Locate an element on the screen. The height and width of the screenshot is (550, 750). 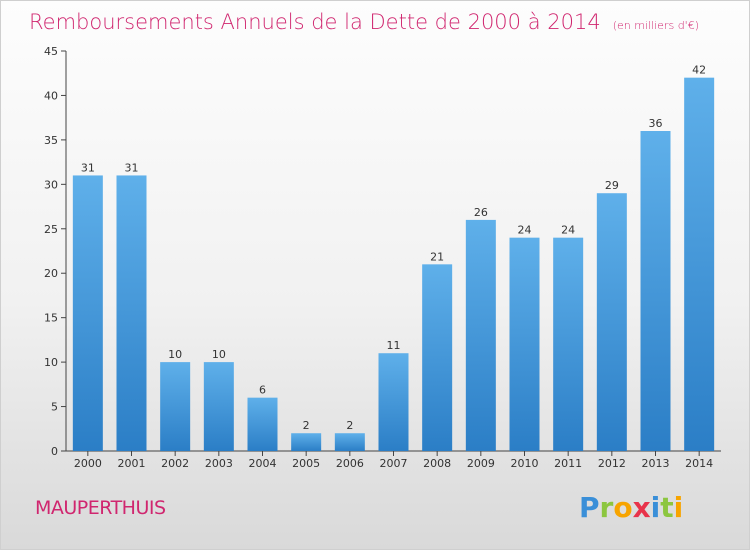
data-label: 29 is located at coordinates (612, 185).